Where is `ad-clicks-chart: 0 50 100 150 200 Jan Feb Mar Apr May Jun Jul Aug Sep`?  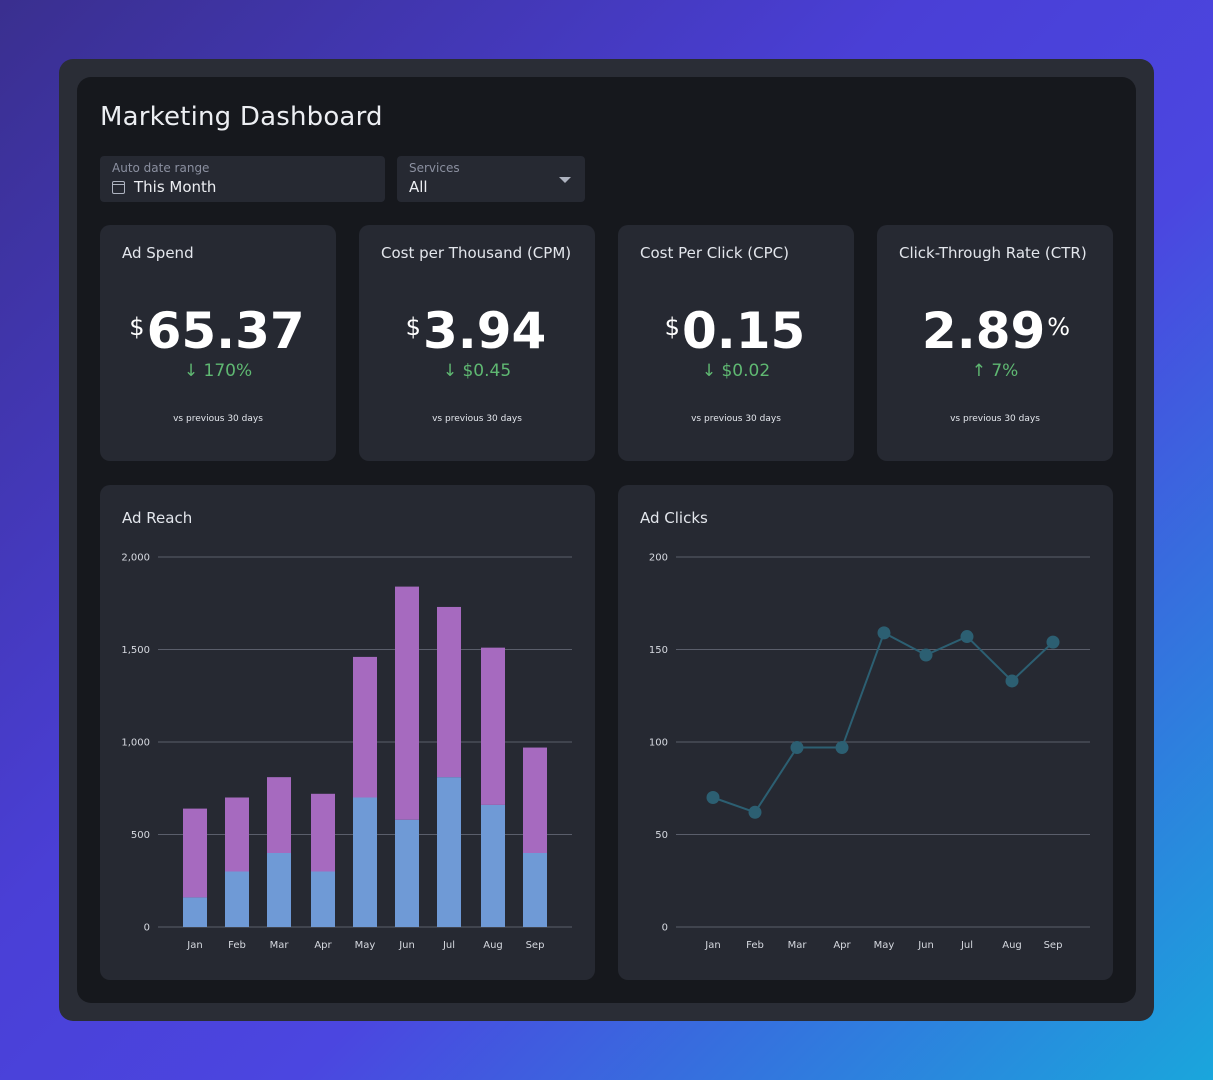
ad-clicks-chart: 0 50 100 150 200 Jan Feb Mar Apr May Jun Jul Aug Sep is located at coordinates (869, 752).